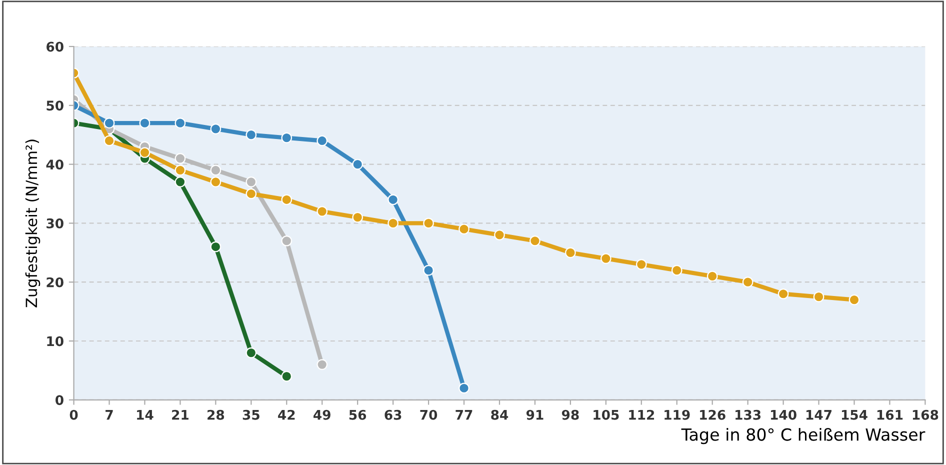 This screenshot has height=465, width=946. Describe the element at coordinates (855, 415) in the screenshot. I see `x-tick-label: 154` at that location.